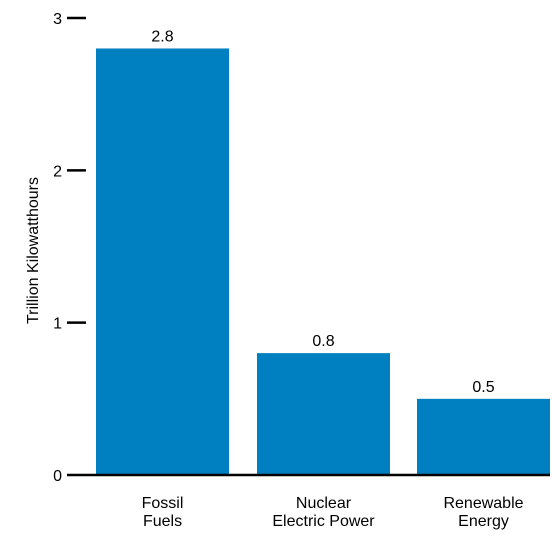 This screenshot has height=536, width=552. I want to click on y-axis-title: Trillion Kilowatthours, so click(33, 250).